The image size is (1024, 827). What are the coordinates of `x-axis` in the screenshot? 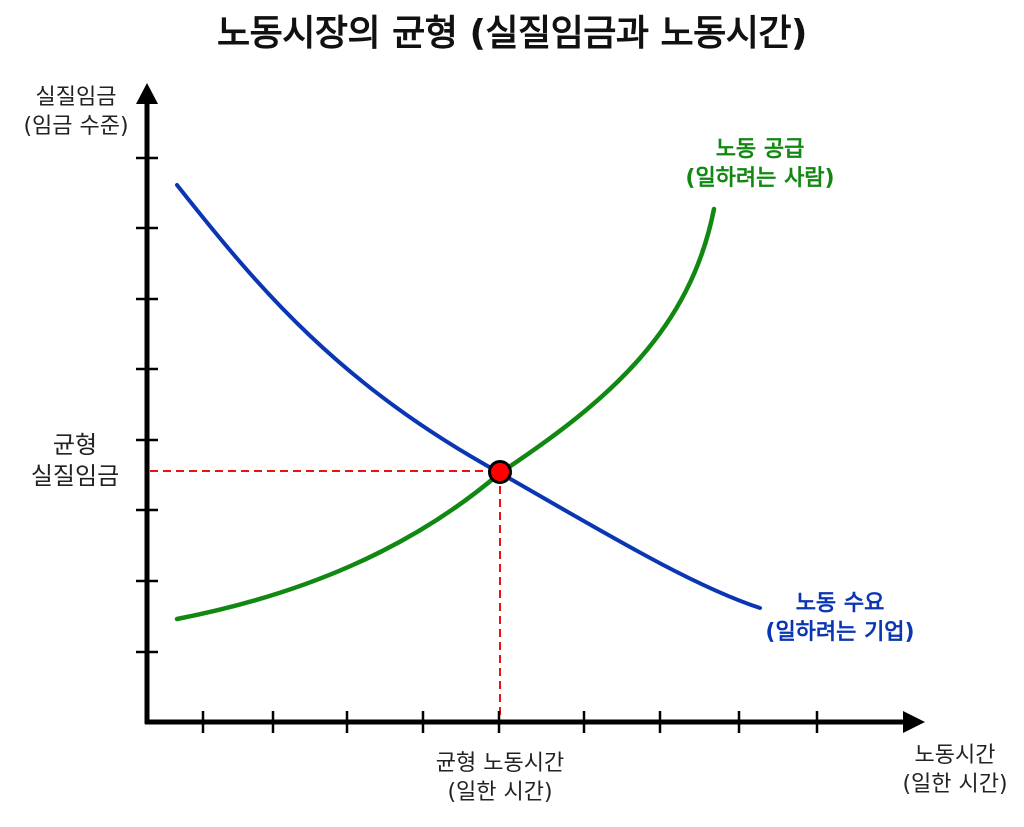 It's located at (535, 722).